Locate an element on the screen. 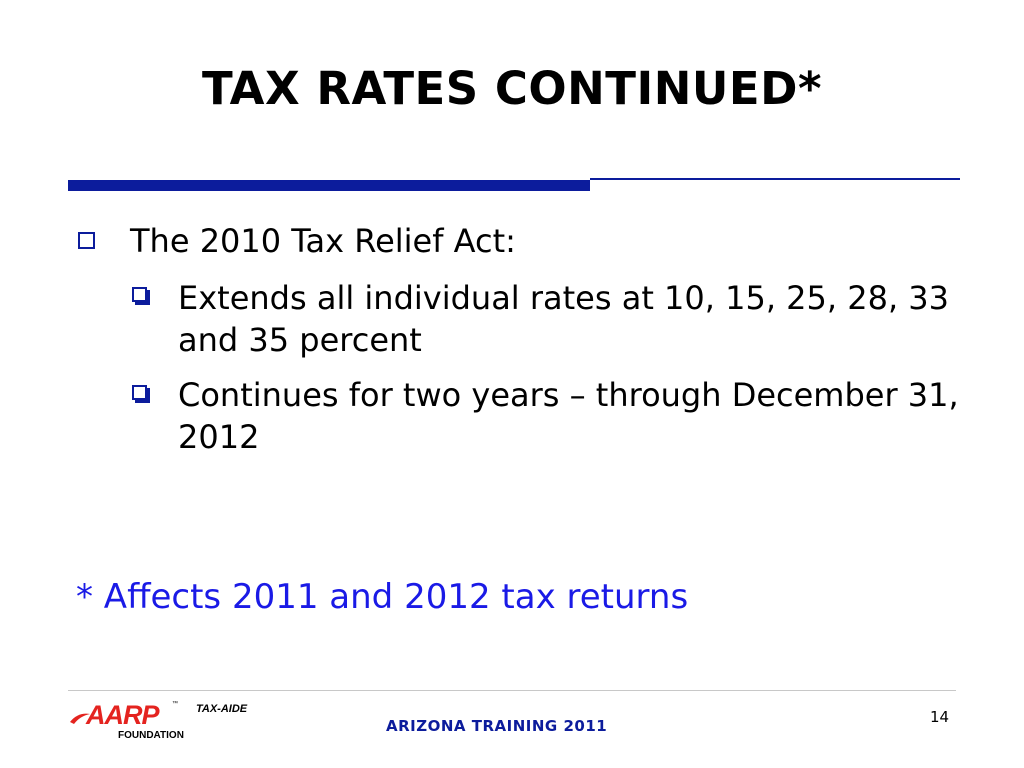  bullet-level1-text: The 2010 Tax Relief Act: is located at coordinates (323, 241).